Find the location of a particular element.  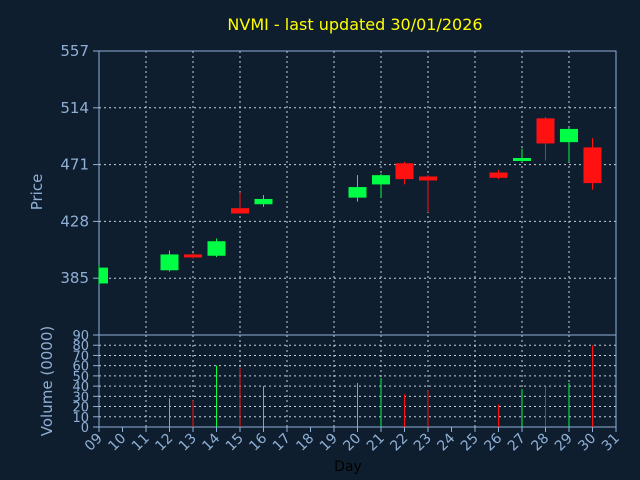

x-tick-label: 29 is located at coordinates (564, 443).